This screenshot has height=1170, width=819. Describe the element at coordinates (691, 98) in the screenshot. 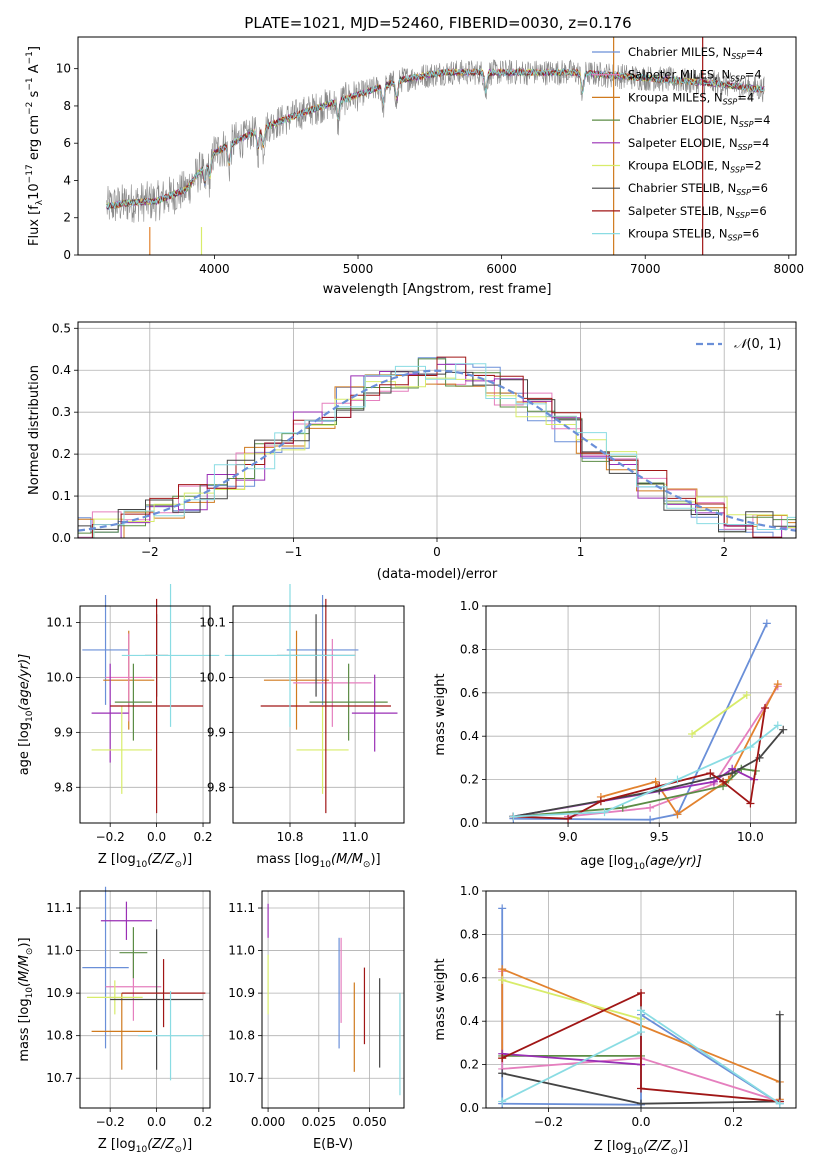

I see `legend-label-2: Kroupa MILES, NSSP=4` at that location.